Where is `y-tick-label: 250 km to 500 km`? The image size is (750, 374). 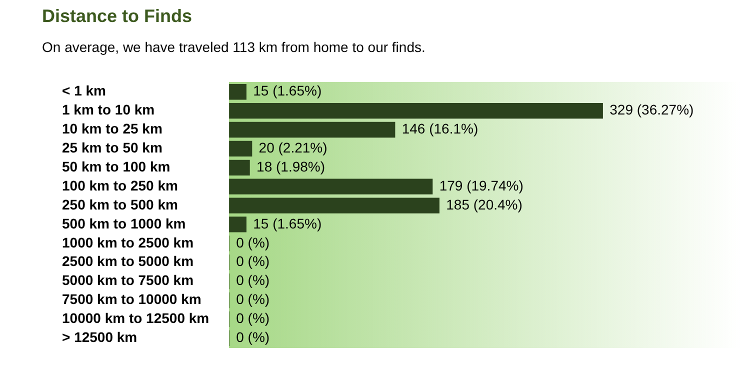
y-tick-label: 250 km to 500 km is located at coordinates (120, 204).